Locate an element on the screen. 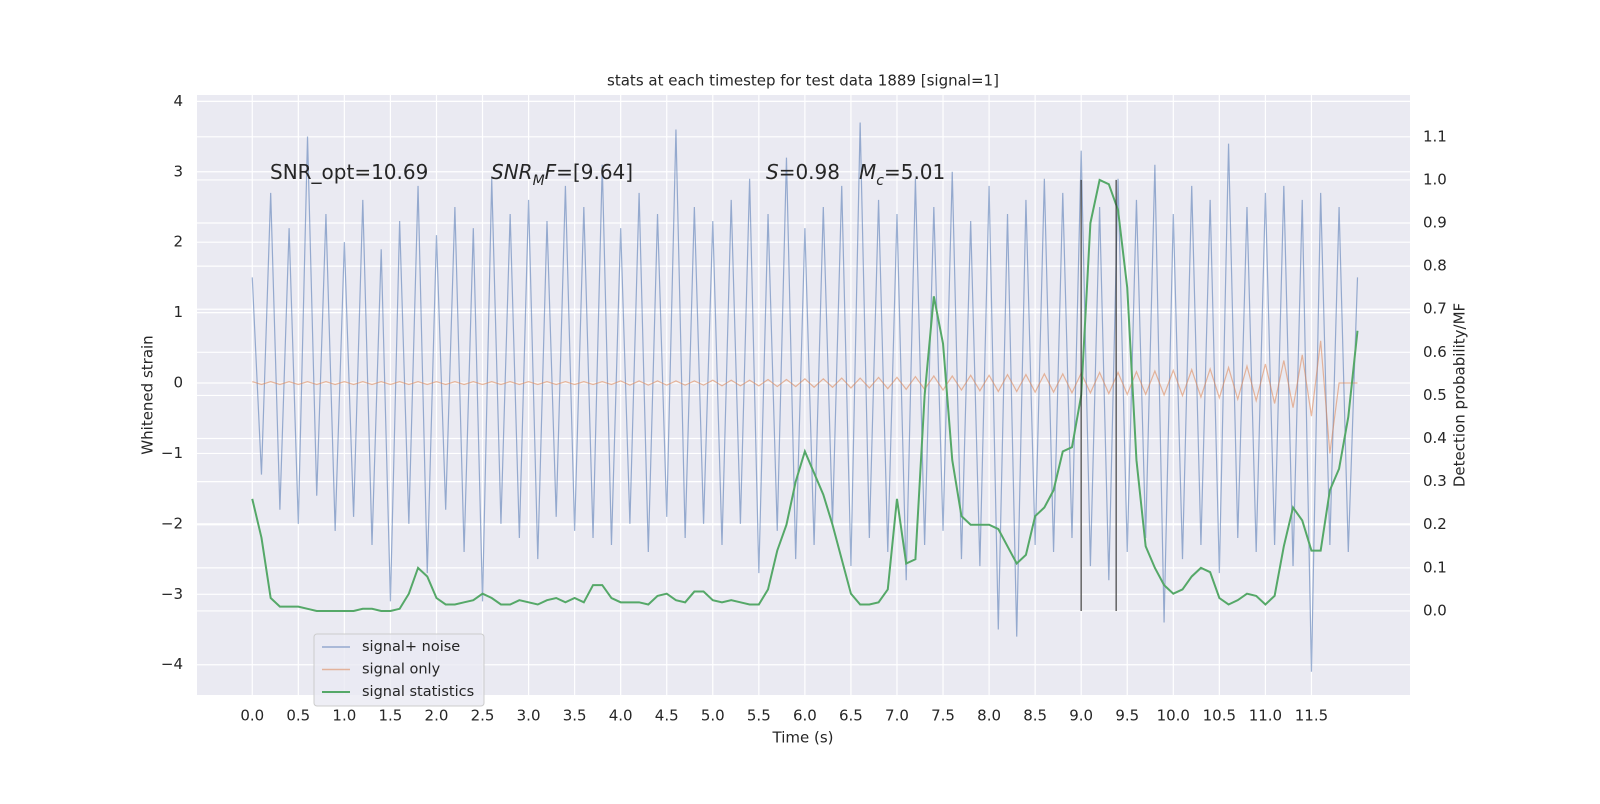 This screenshot has width=1600, height=804. y2-tick-label: 0.2 is located at coordinates (1435, 524).